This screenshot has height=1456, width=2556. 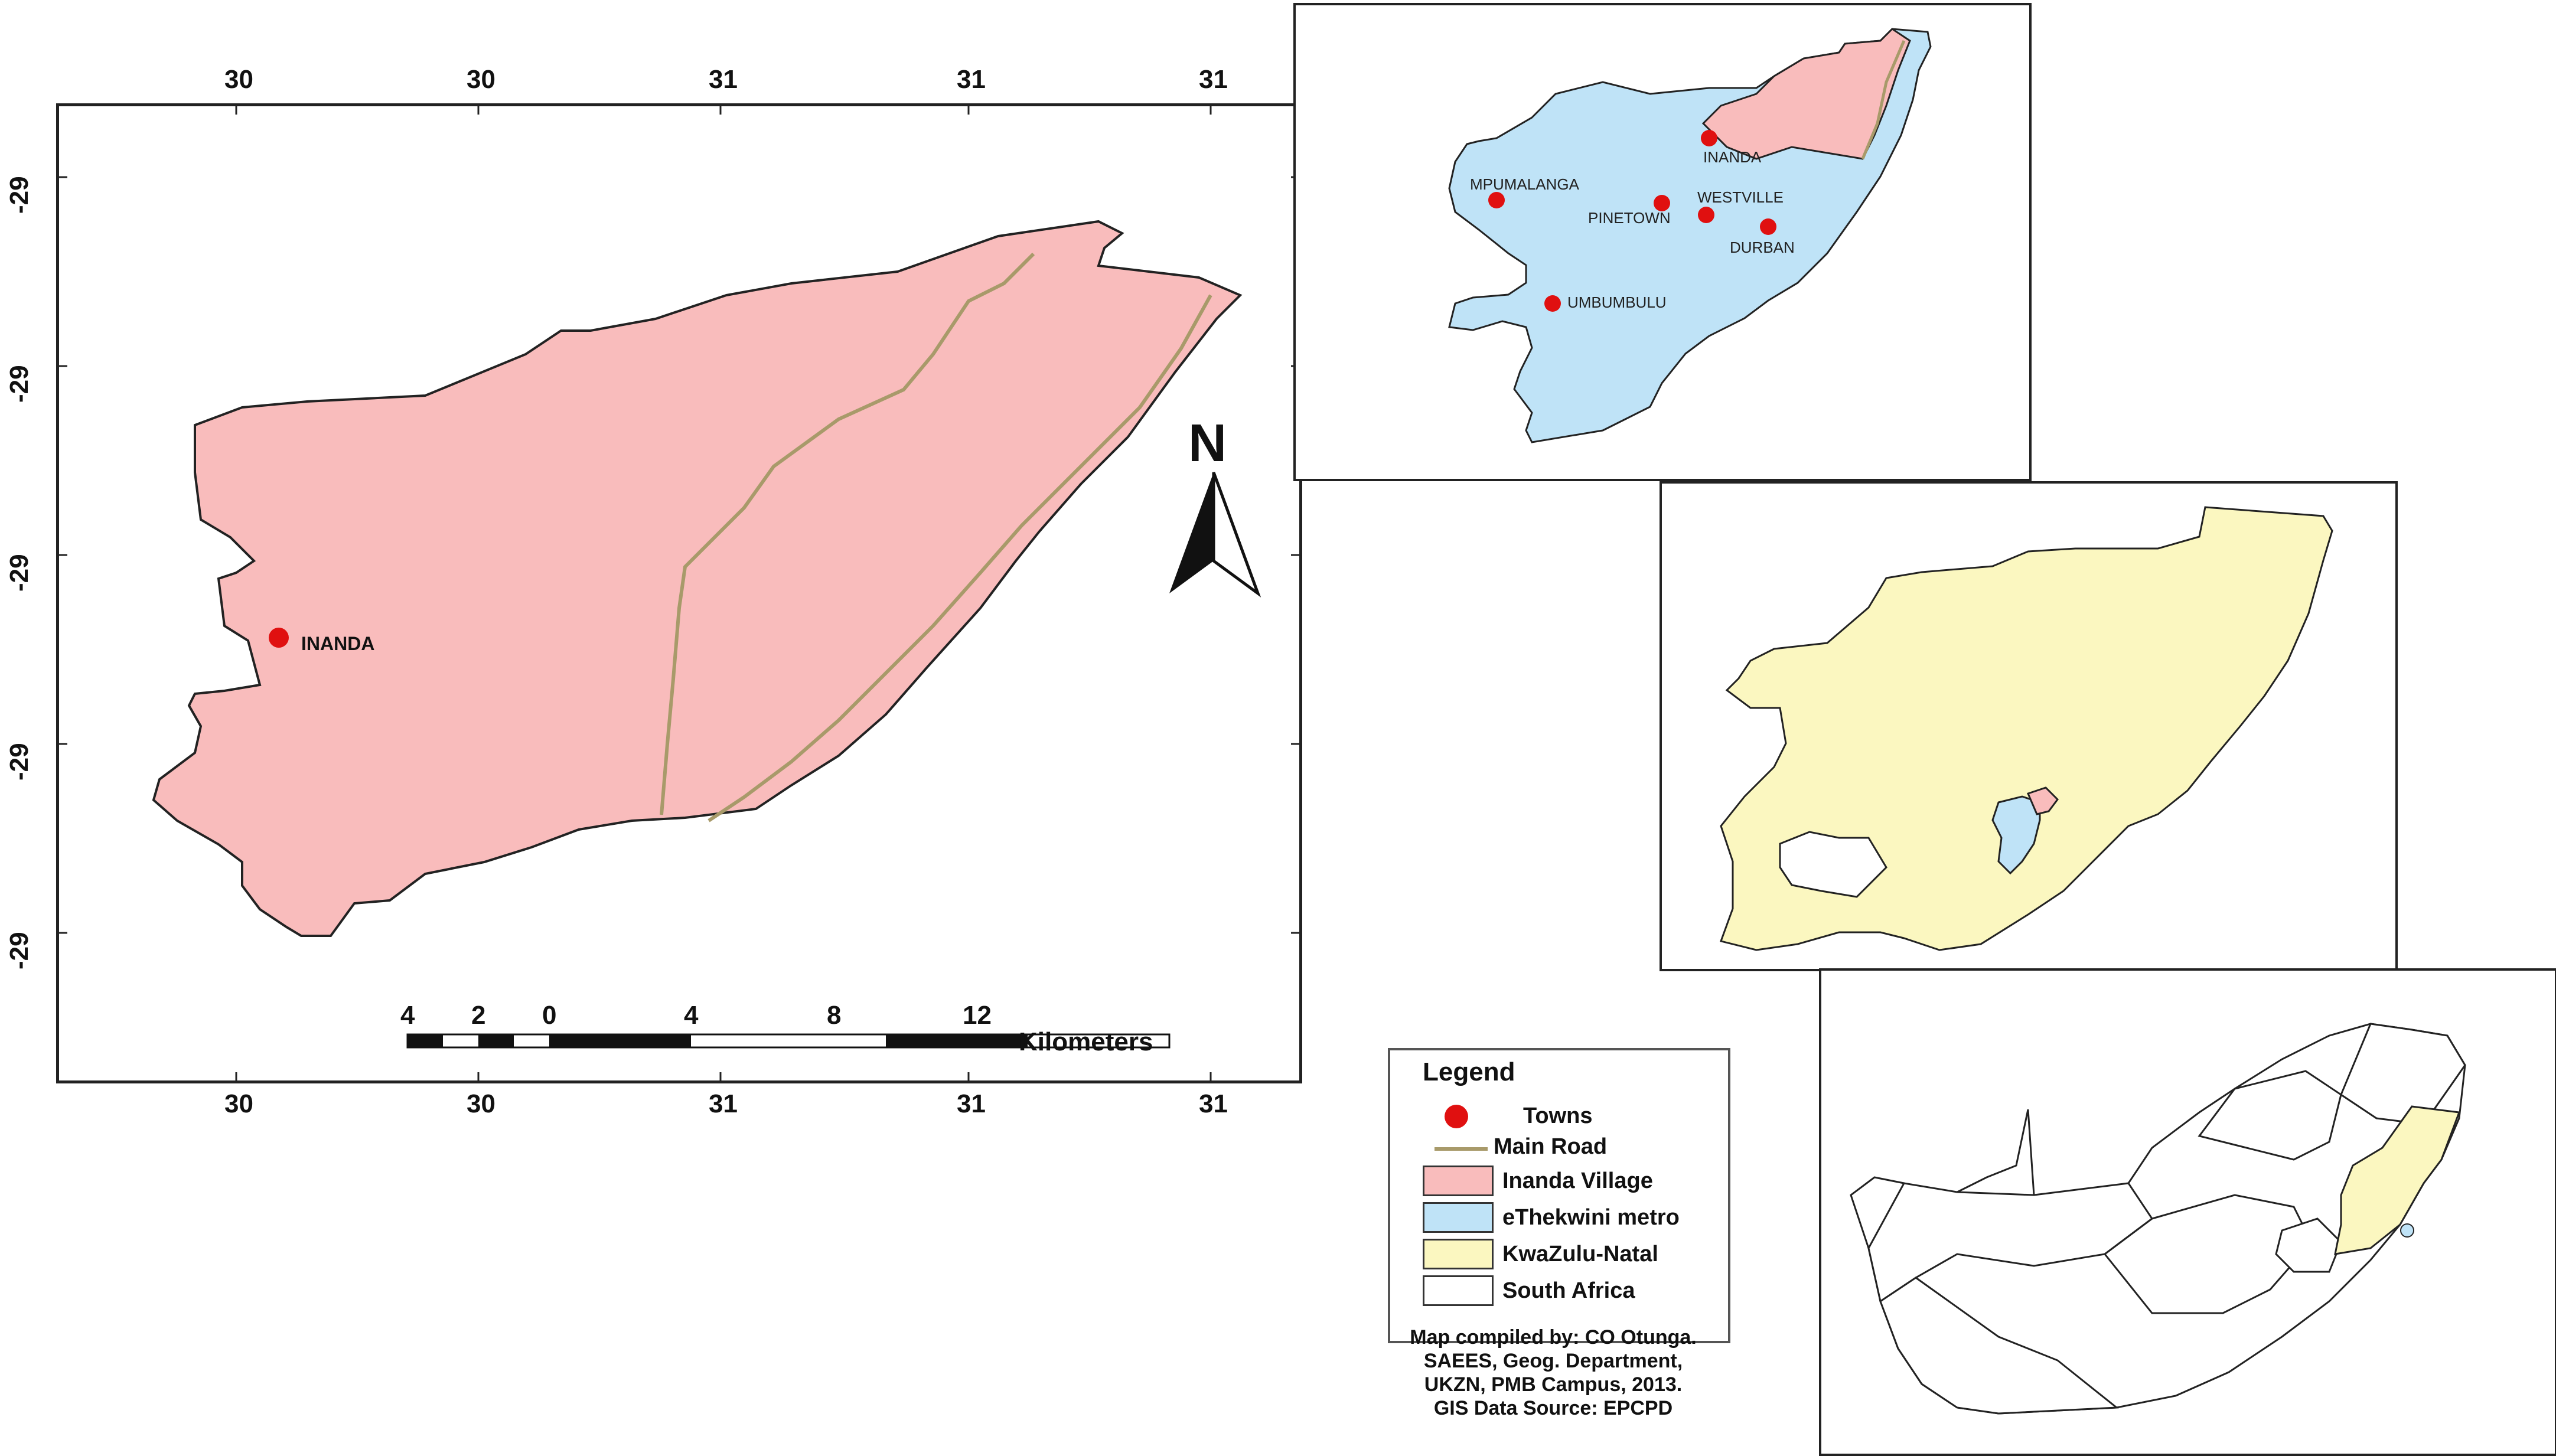 What do you see at coordinates (1833, 864) in the screenshot?
I see `kzn-lesotho-gap` at bounding box center [1833, 864].